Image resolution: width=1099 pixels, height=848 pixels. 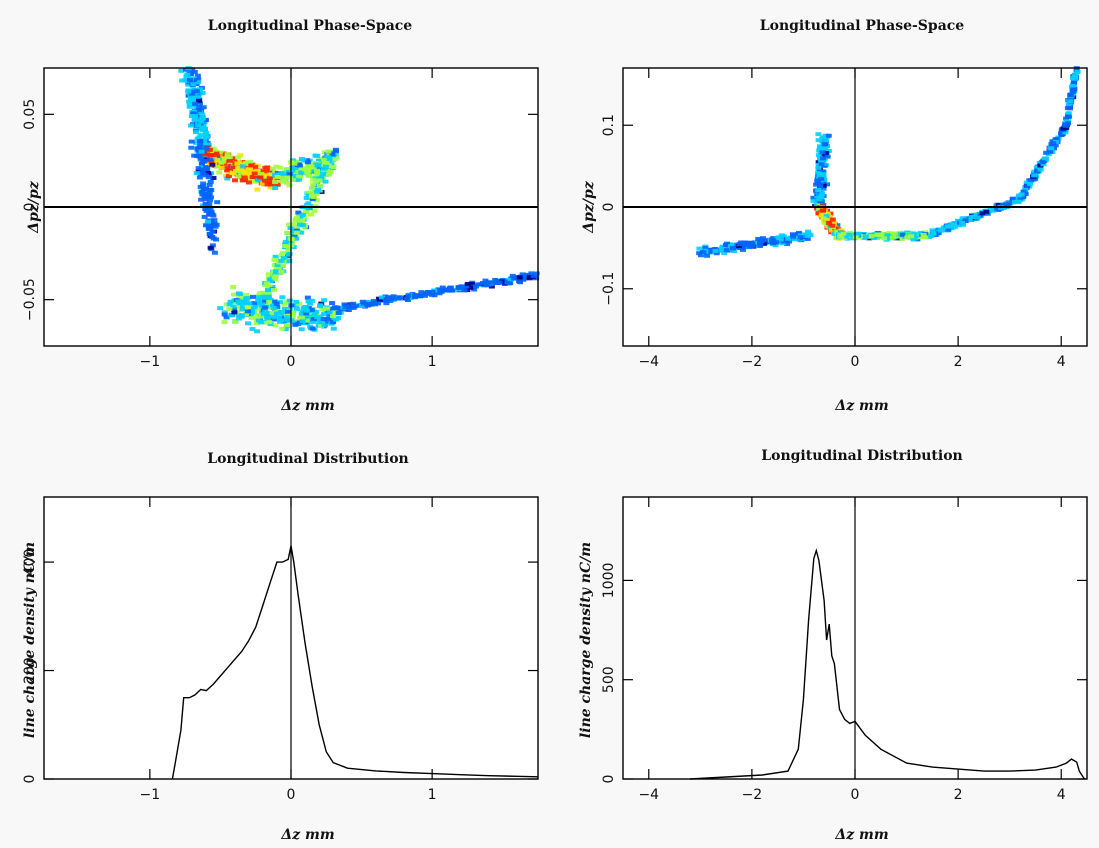 I want to click on y-tick-label: 1000, so click(x=609, y=581).